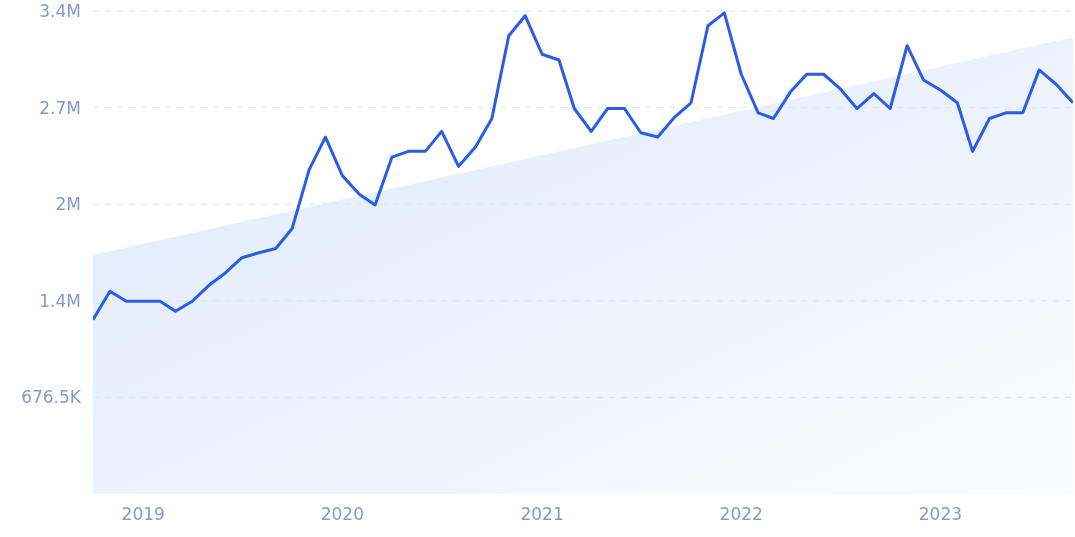  Describe the element at coordinates (940, 514) in the screenshot. I see `x-tick-label: 2023` at that location.